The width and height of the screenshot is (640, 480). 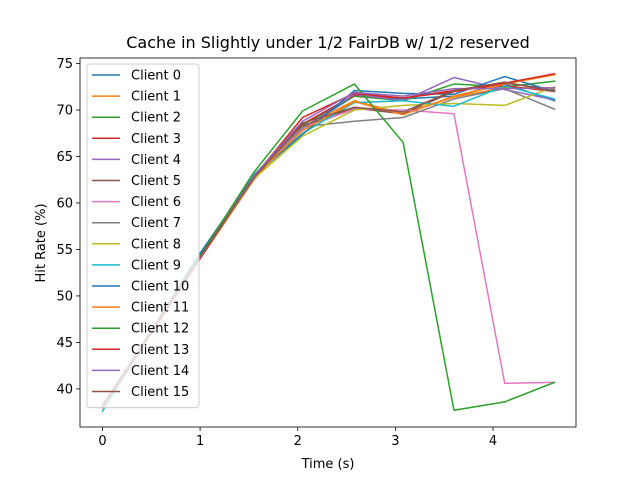 I want to click on legend-label: Client 5, so click(x=156, y=181).